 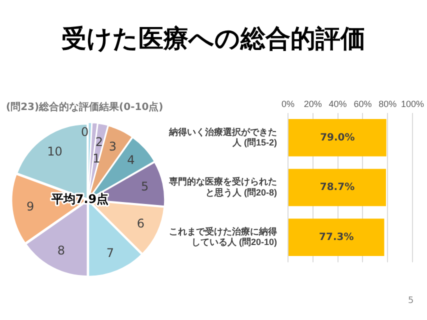 I want to click on x-tick-label: 80%, so click(x=387, y=103).